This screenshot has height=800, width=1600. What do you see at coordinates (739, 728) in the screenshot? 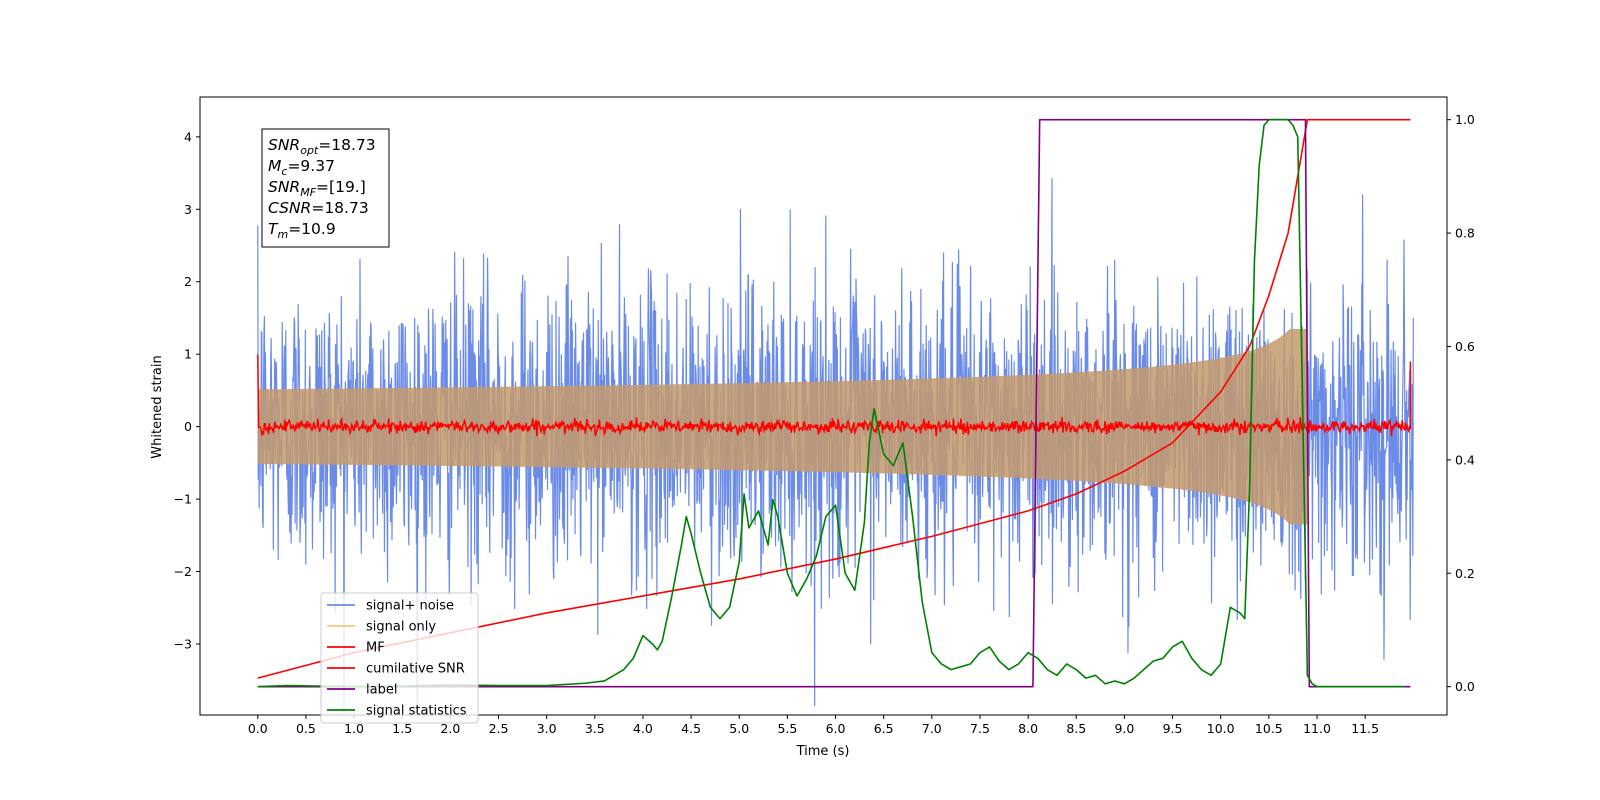
I see `x-tick-label: 5.0` at bounding box center [739, 728].